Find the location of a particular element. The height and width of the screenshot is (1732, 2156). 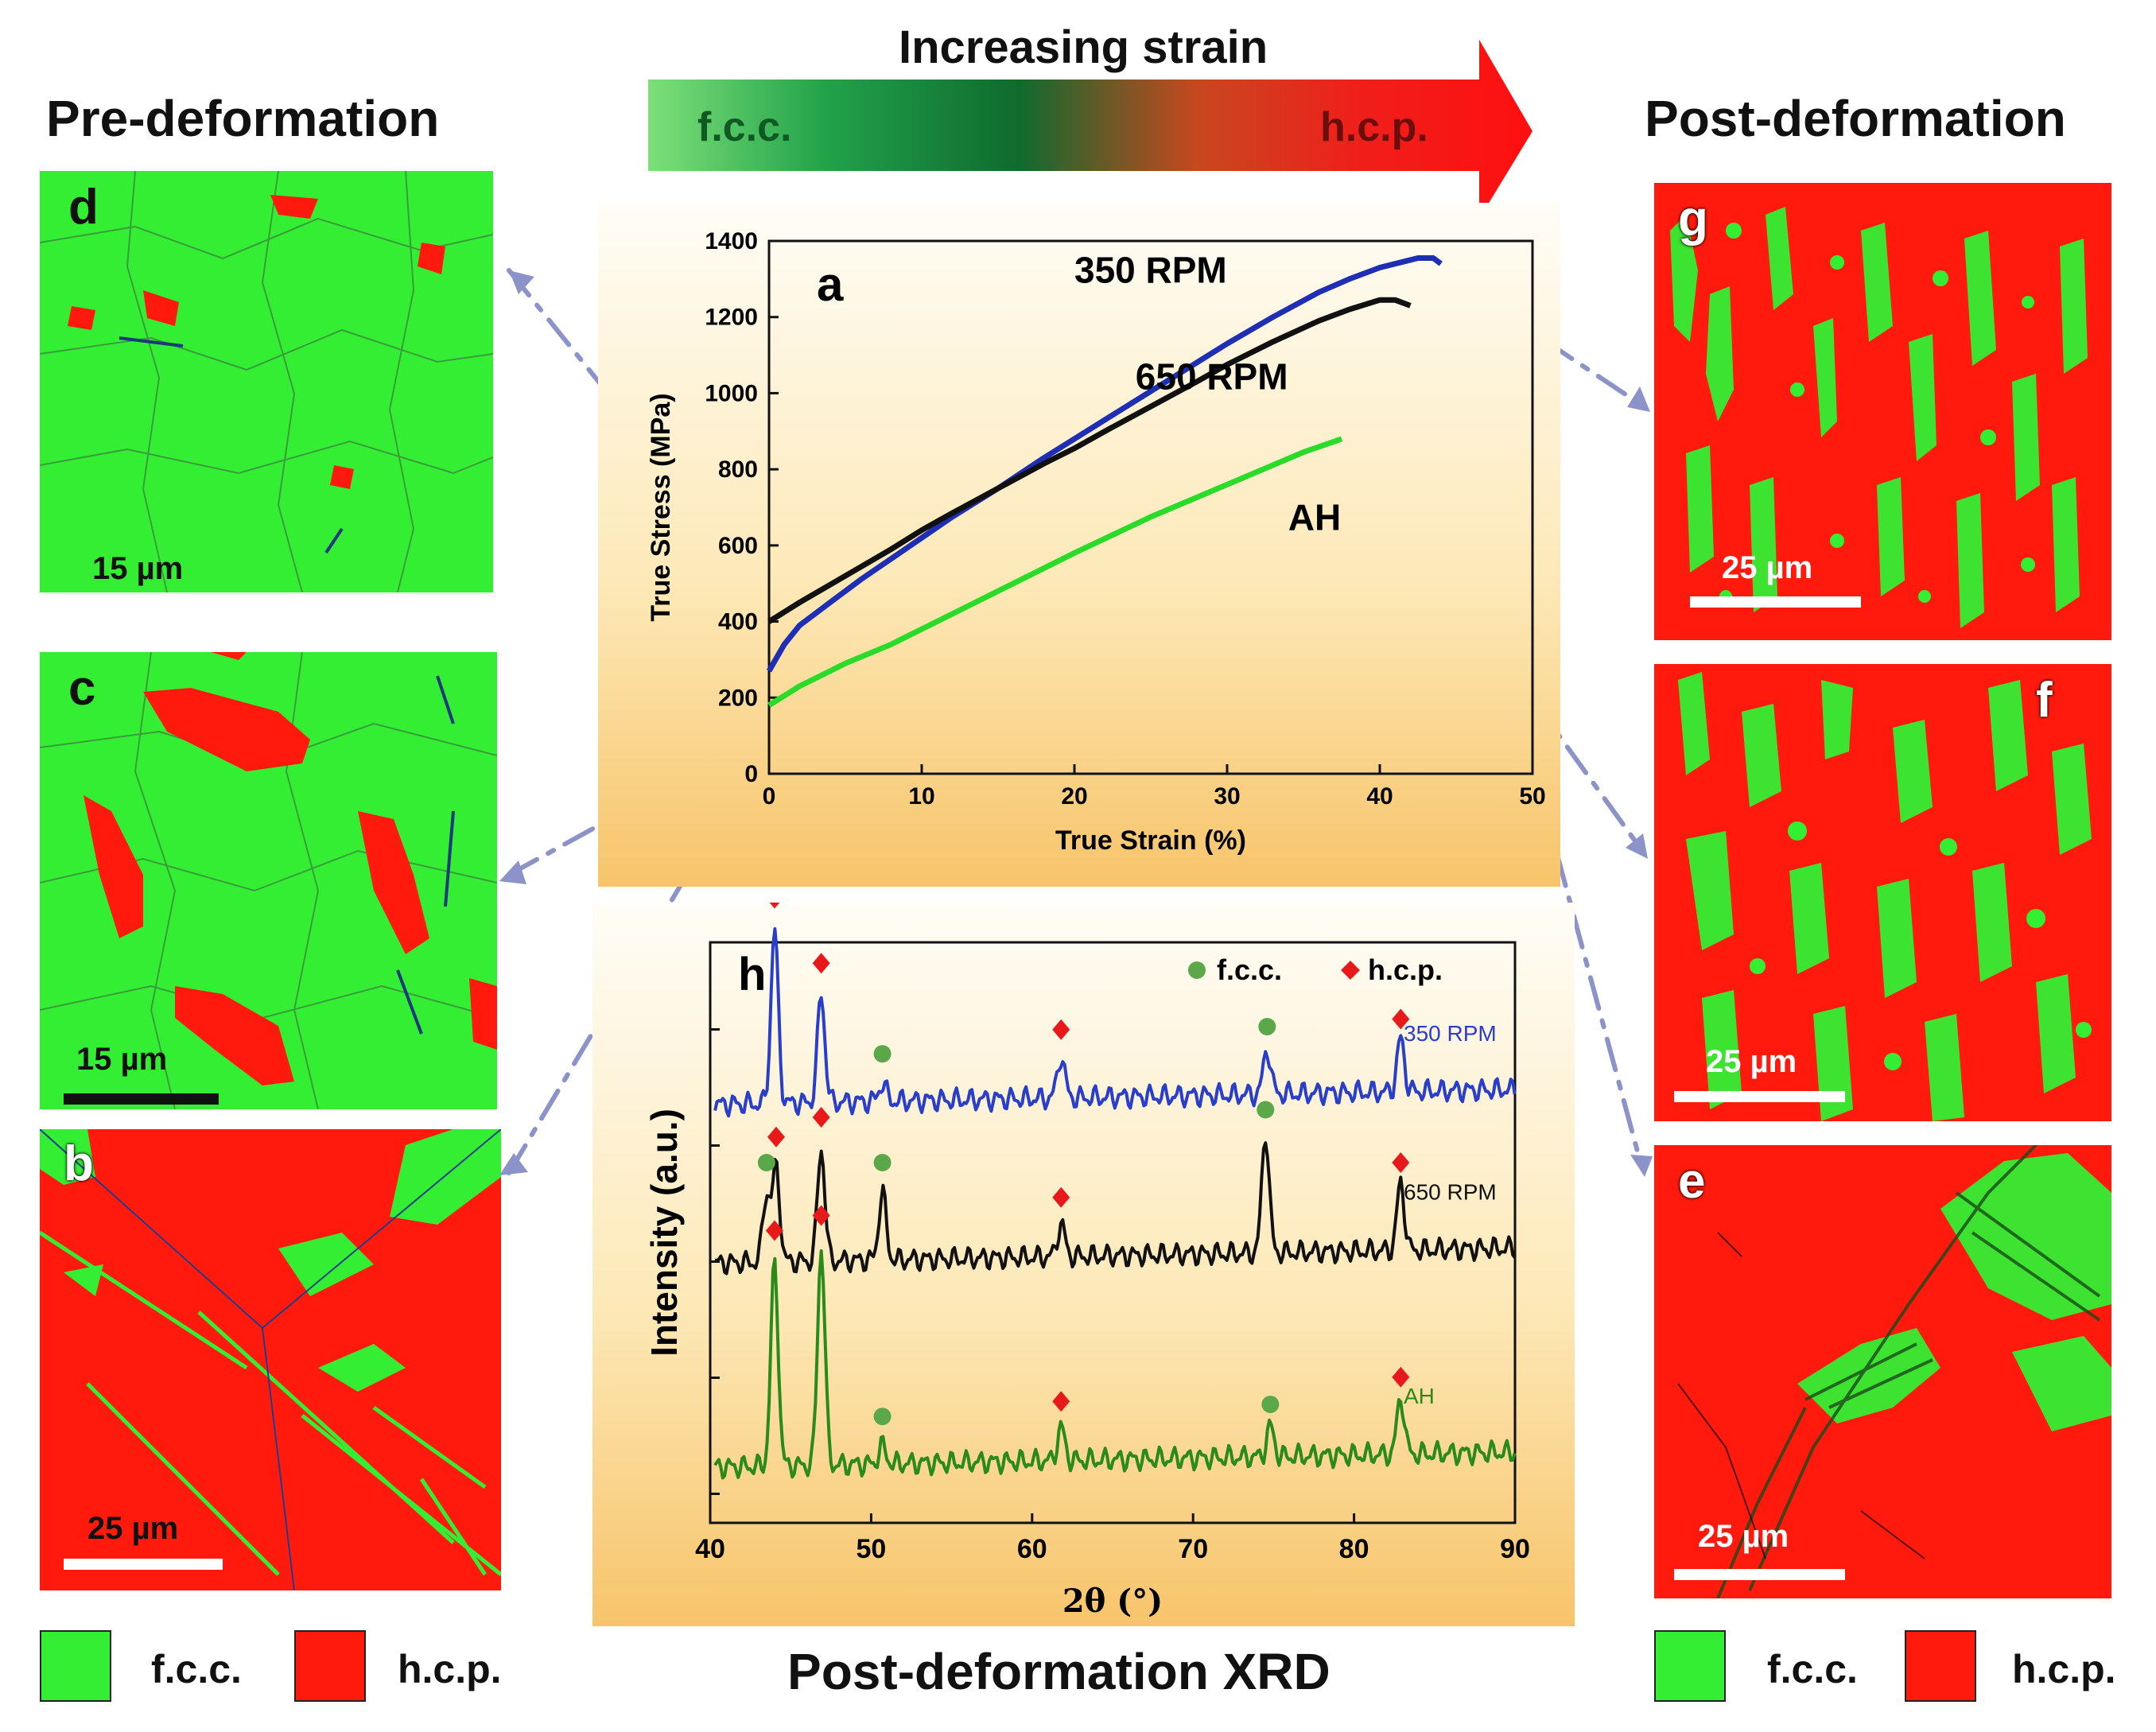

y-axis-label: True Stress (MPa) is located at coordinates (661, 507).